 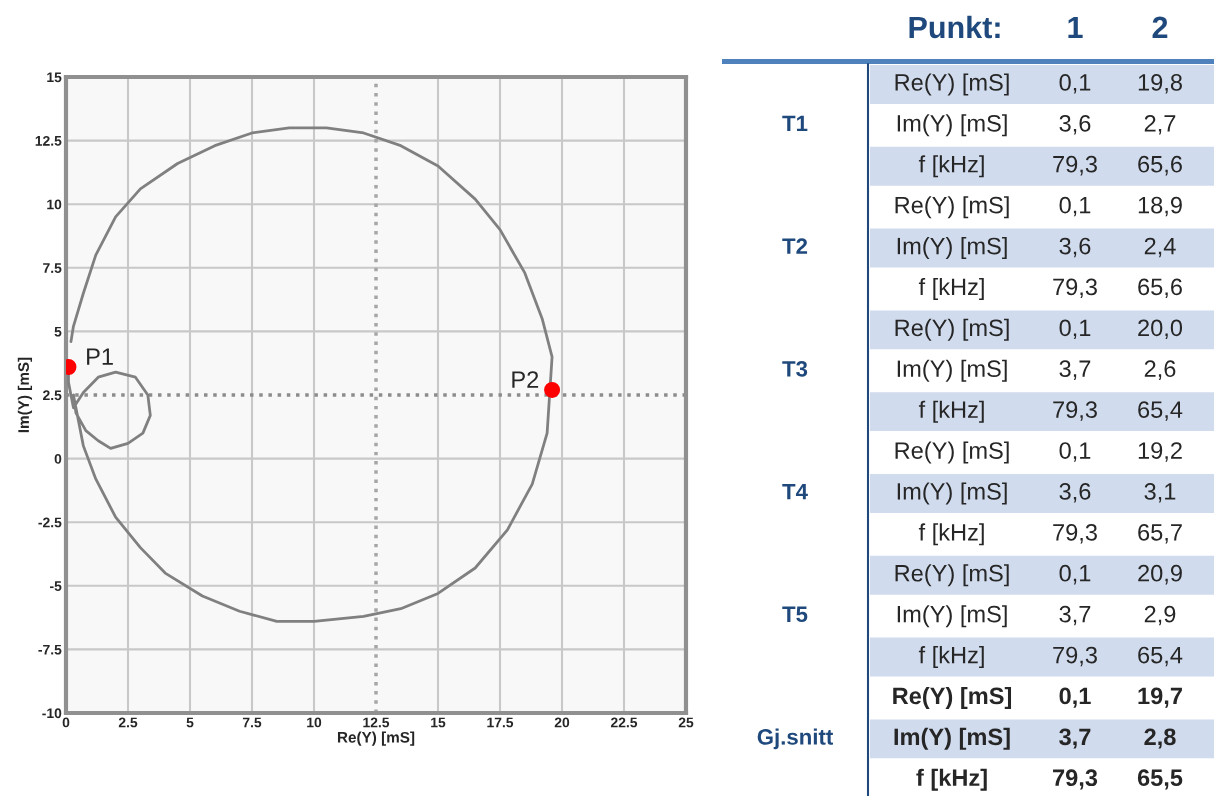 I want to click on text: 20,0, so click(x=1160, y=329).